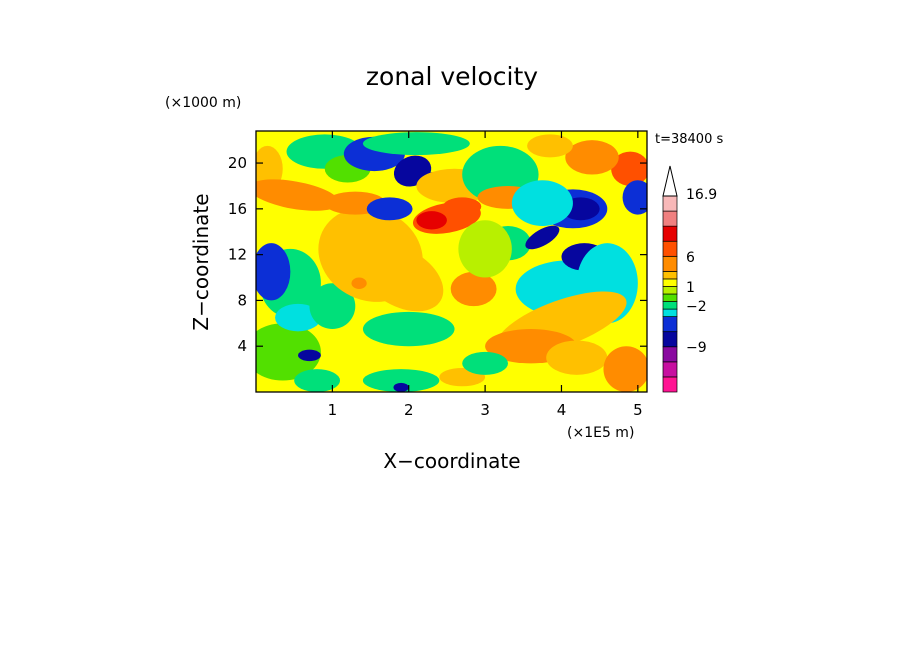 The width and height of the screenshot is (904, 654). Describe the element at coordinates (201, 261) in the screenshot. I see `y-axis-label: Z−coordinate` at that location.